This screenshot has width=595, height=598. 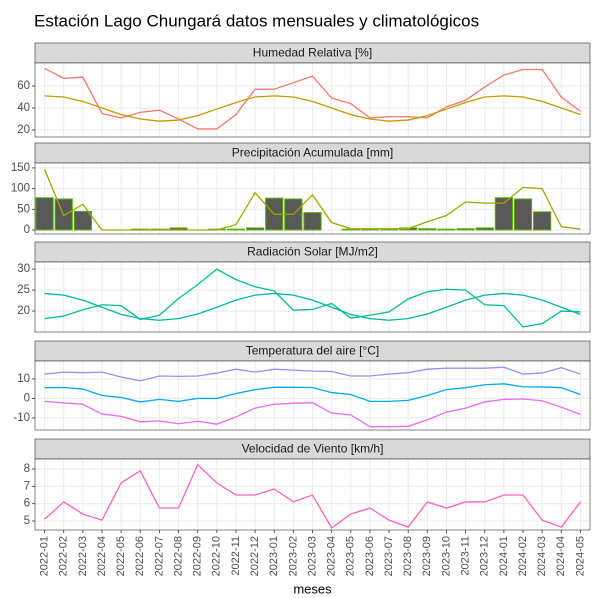 What do you see at coordinates (159, 556) in the screenshot?
I see `x-tick-label: 2022-07` at bounding box center [159, 556].